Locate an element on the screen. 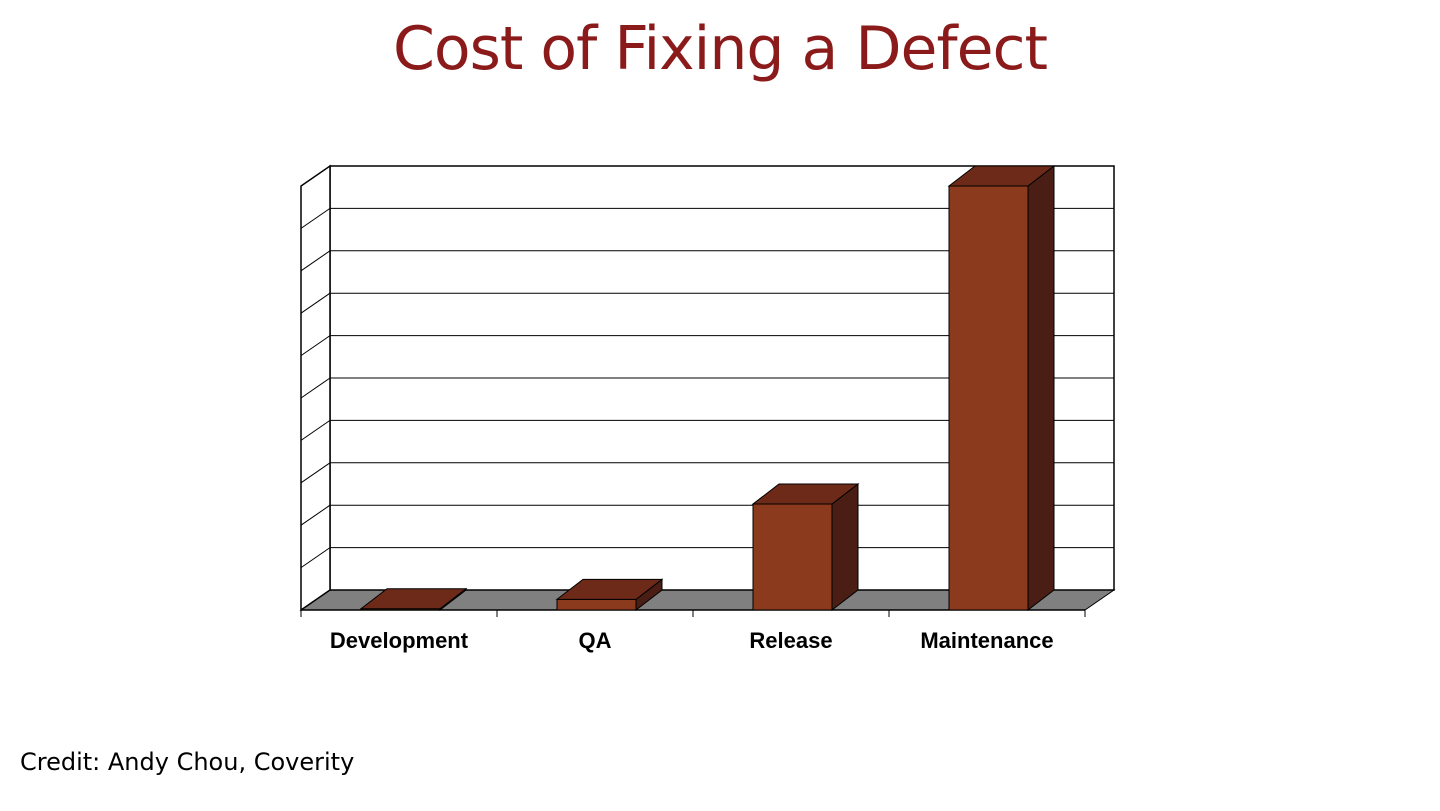 Image resolution: width=1440 pixels, height=811 pixels. bar-top-qa is located at coordinates (609, 589).